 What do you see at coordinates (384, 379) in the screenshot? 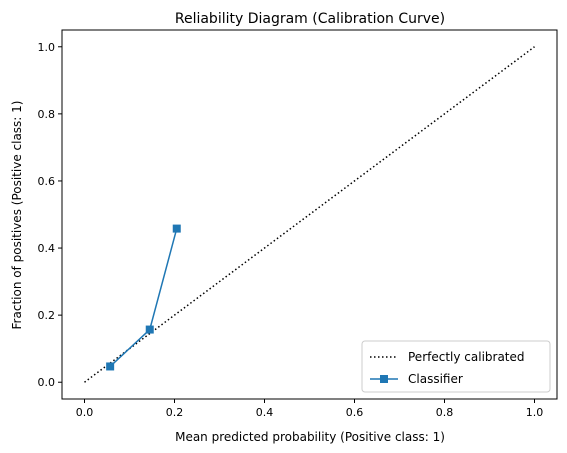
I see `legend-classifier-marker` at bounding box center [384, 379].